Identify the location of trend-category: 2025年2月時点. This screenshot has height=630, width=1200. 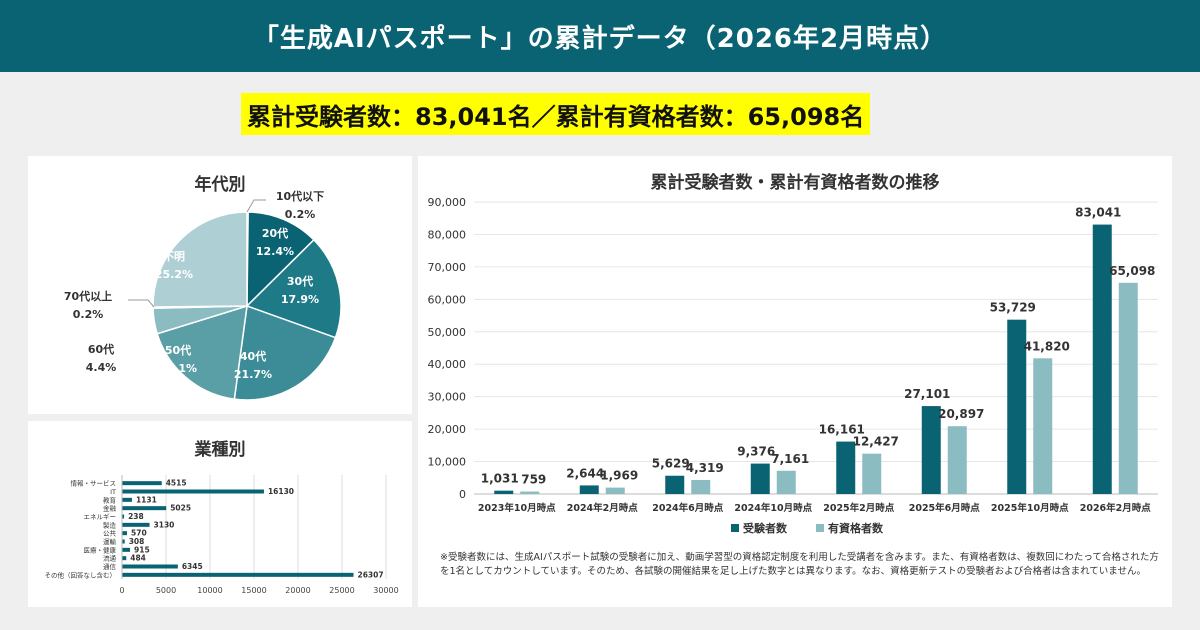
(859, 508).